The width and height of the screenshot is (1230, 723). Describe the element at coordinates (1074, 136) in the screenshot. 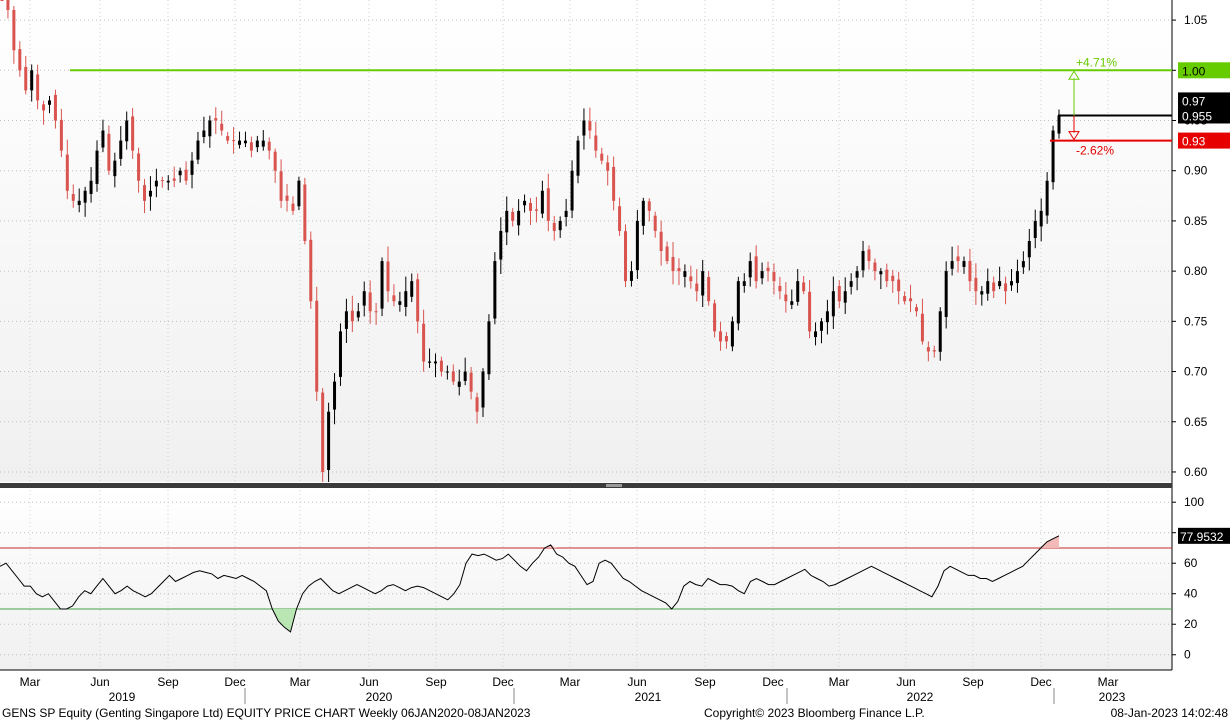

I see `downside-arrow-head` at that location.